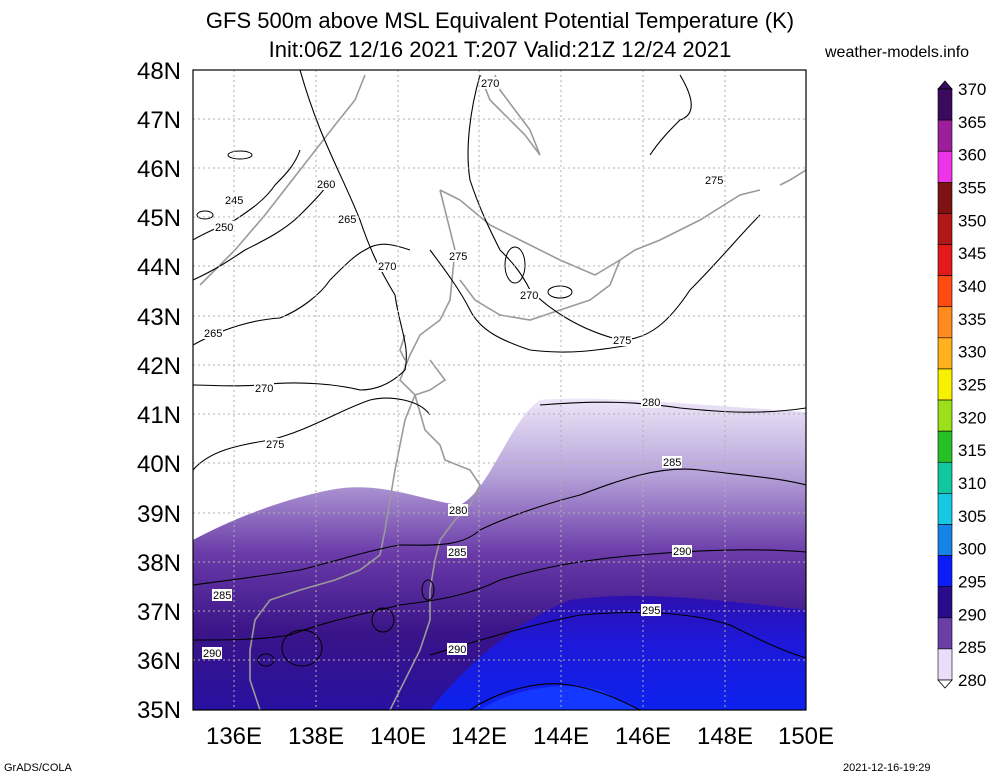 This screenshot has height=779, width=1000. Describe the element at coordinates (159, 317) in the screenshot. I see `lat-label: 43N` at that location.